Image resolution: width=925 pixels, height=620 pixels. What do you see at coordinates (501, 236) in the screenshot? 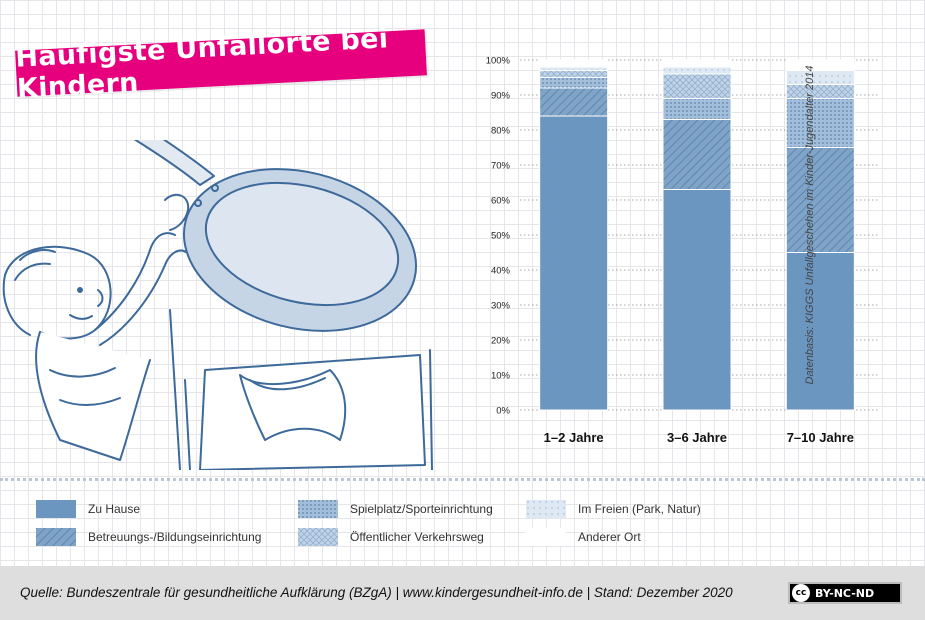
I see `y-tick-label: 50%` at bounding box center [501, 236].